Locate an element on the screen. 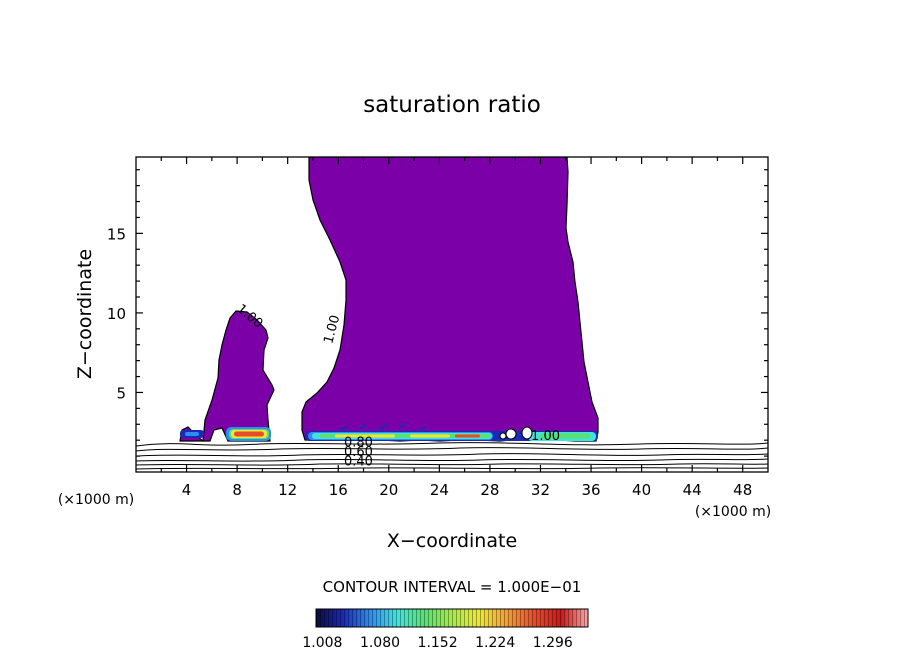 This screenshot has width=904, height=654. y-tick-label: 10 is located at coordinates (116, 314).